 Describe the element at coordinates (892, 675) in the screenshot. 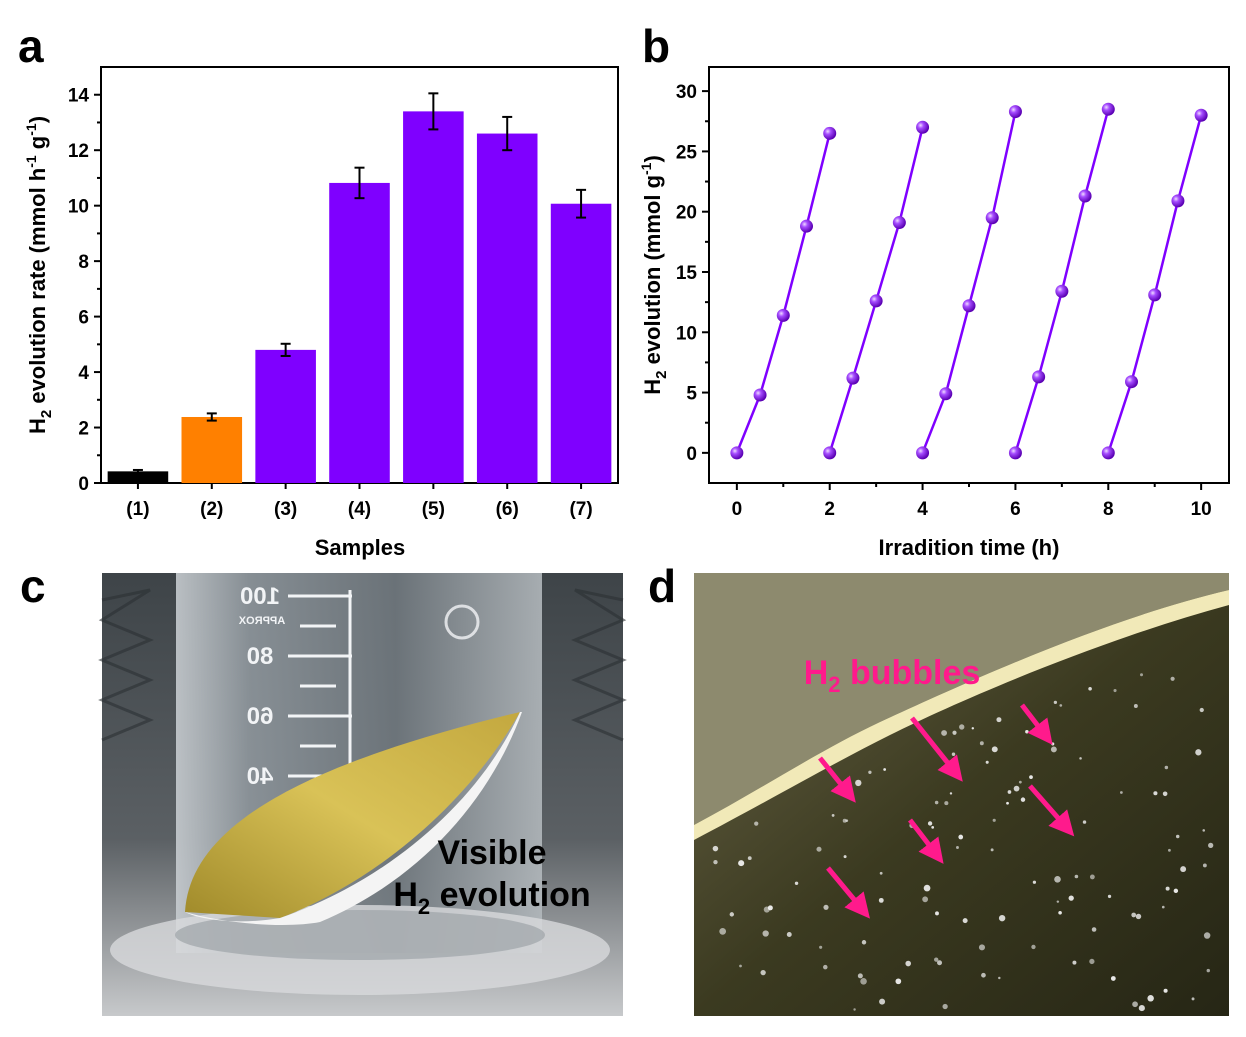

I see `photo-d-label: H2 bubbles` at that location.